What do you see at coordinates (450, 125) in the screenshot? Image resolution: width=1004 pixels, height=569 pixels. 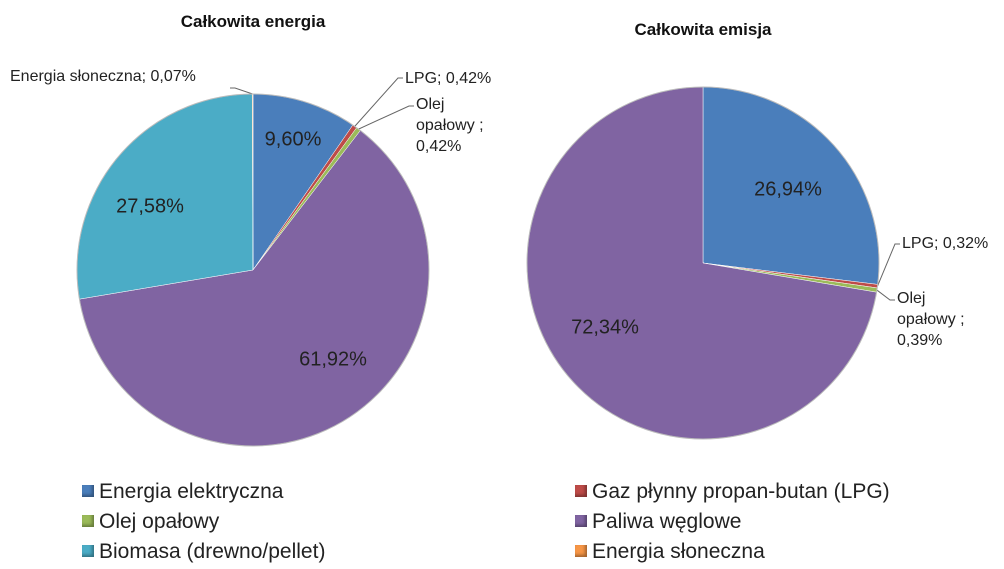 I see `value-label: Olej opałowy ; 0,42%` at bounding box center [450, 125].